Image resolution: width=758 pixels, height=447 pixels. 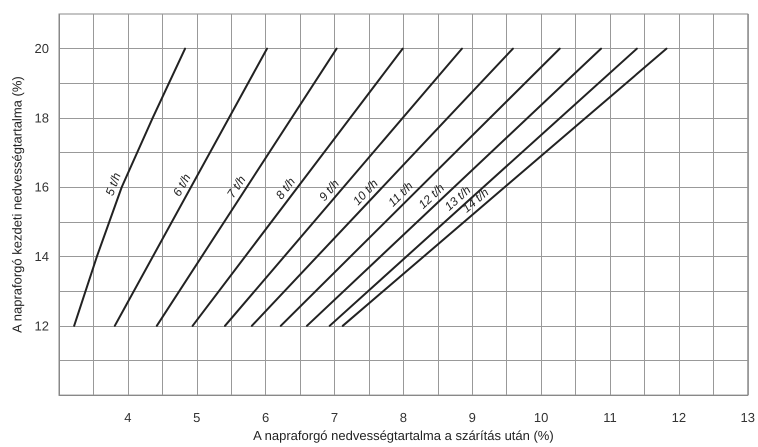 I want to click on x-tick-label: 13, so click(x=748, y=418).